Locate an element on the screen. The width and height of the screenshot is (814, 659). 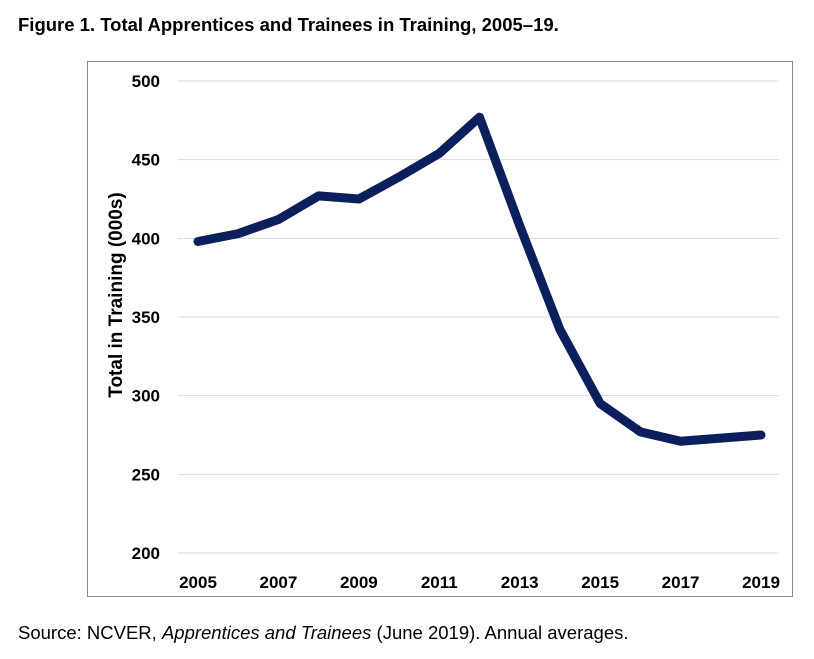
x-tick-label: 2015 is located at coordinates (600, 582).